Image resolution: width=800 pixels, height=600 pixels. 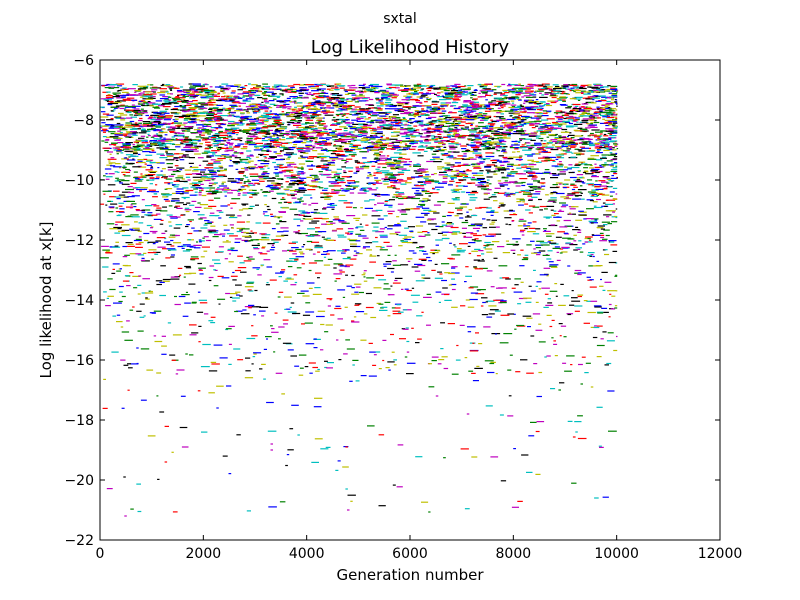 What do you see at coordinates (410, 47) in the screenshot?
I see `chart-title: Log Likelihood History` at bounding box center [410, 47].